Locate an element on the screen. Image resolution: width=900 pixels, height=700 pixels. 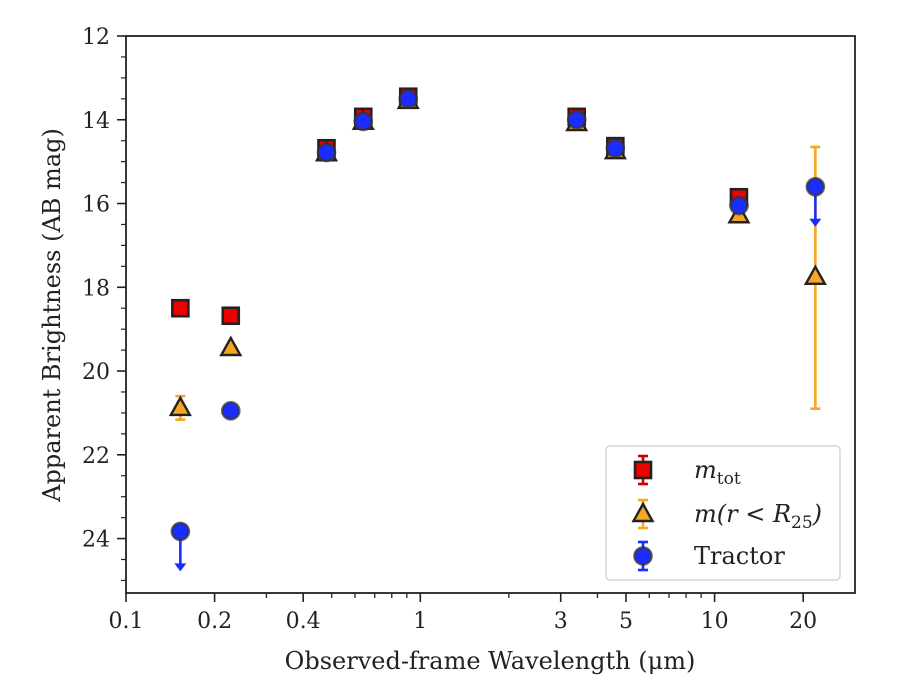
x-axis: 0.1 0.2 0.4 1 3 5 10 20 is located at coordinates (463, 613).